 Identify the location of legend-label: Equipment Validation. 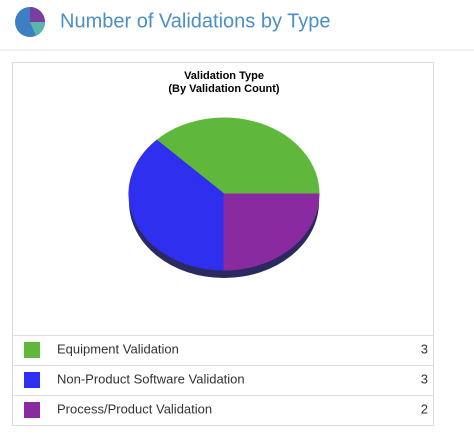
(118, 348).